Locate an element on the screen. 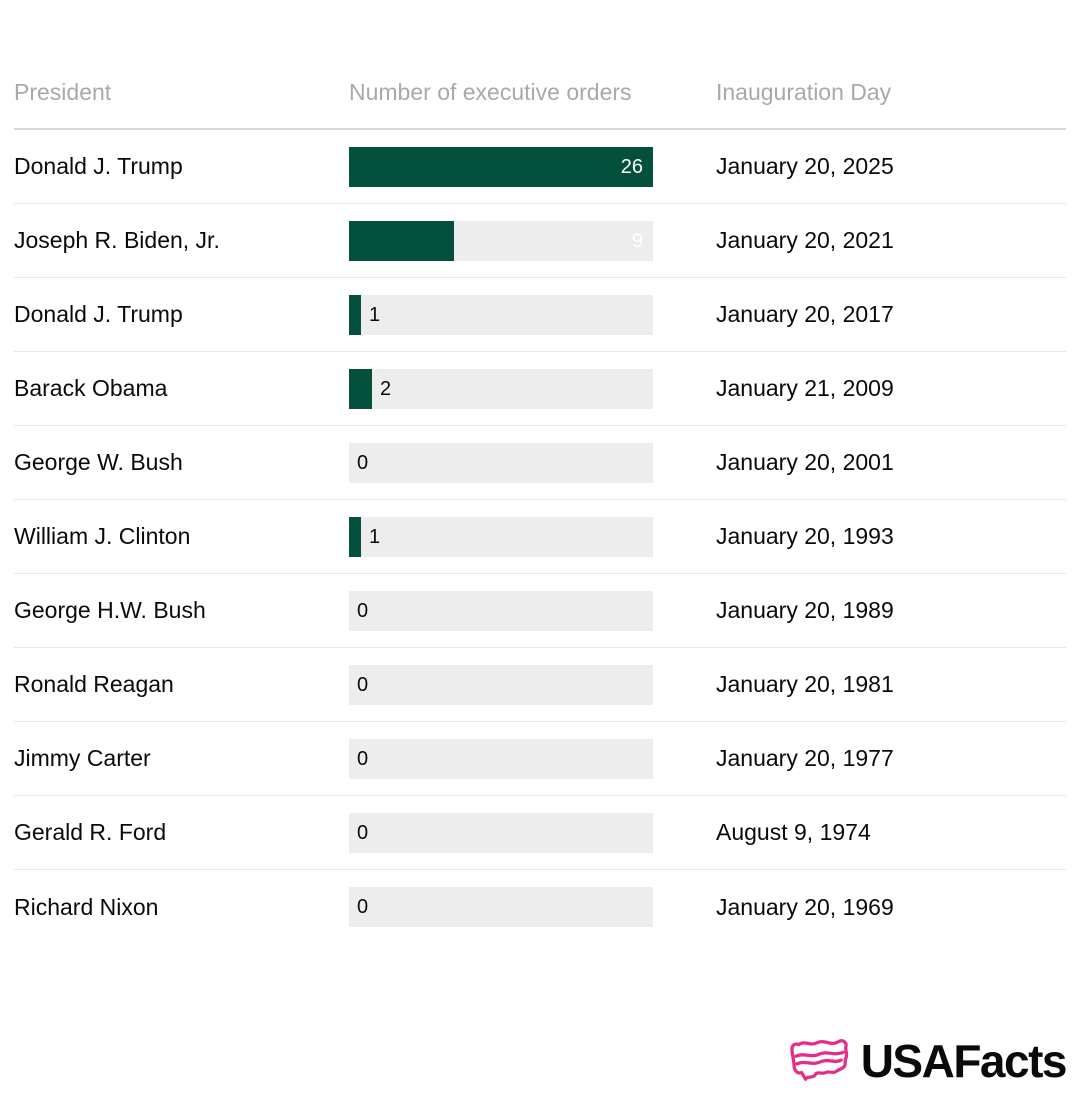  usafacts-logo: USAFacts is located at coordinates (927, 1061).